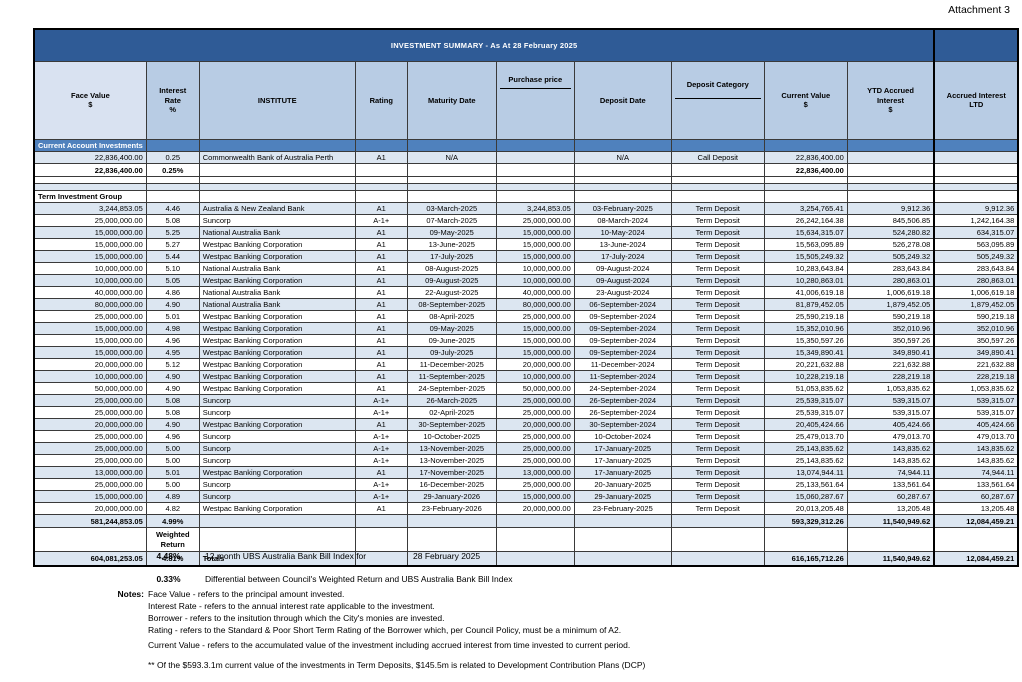 The height and width of the screenshot is (682, 1022). What do you see at coordinates (890, 509) in the screenshot?
I see `cell-ytd-accrued-interest: 13,205.48` at bounding box center [890, 509].